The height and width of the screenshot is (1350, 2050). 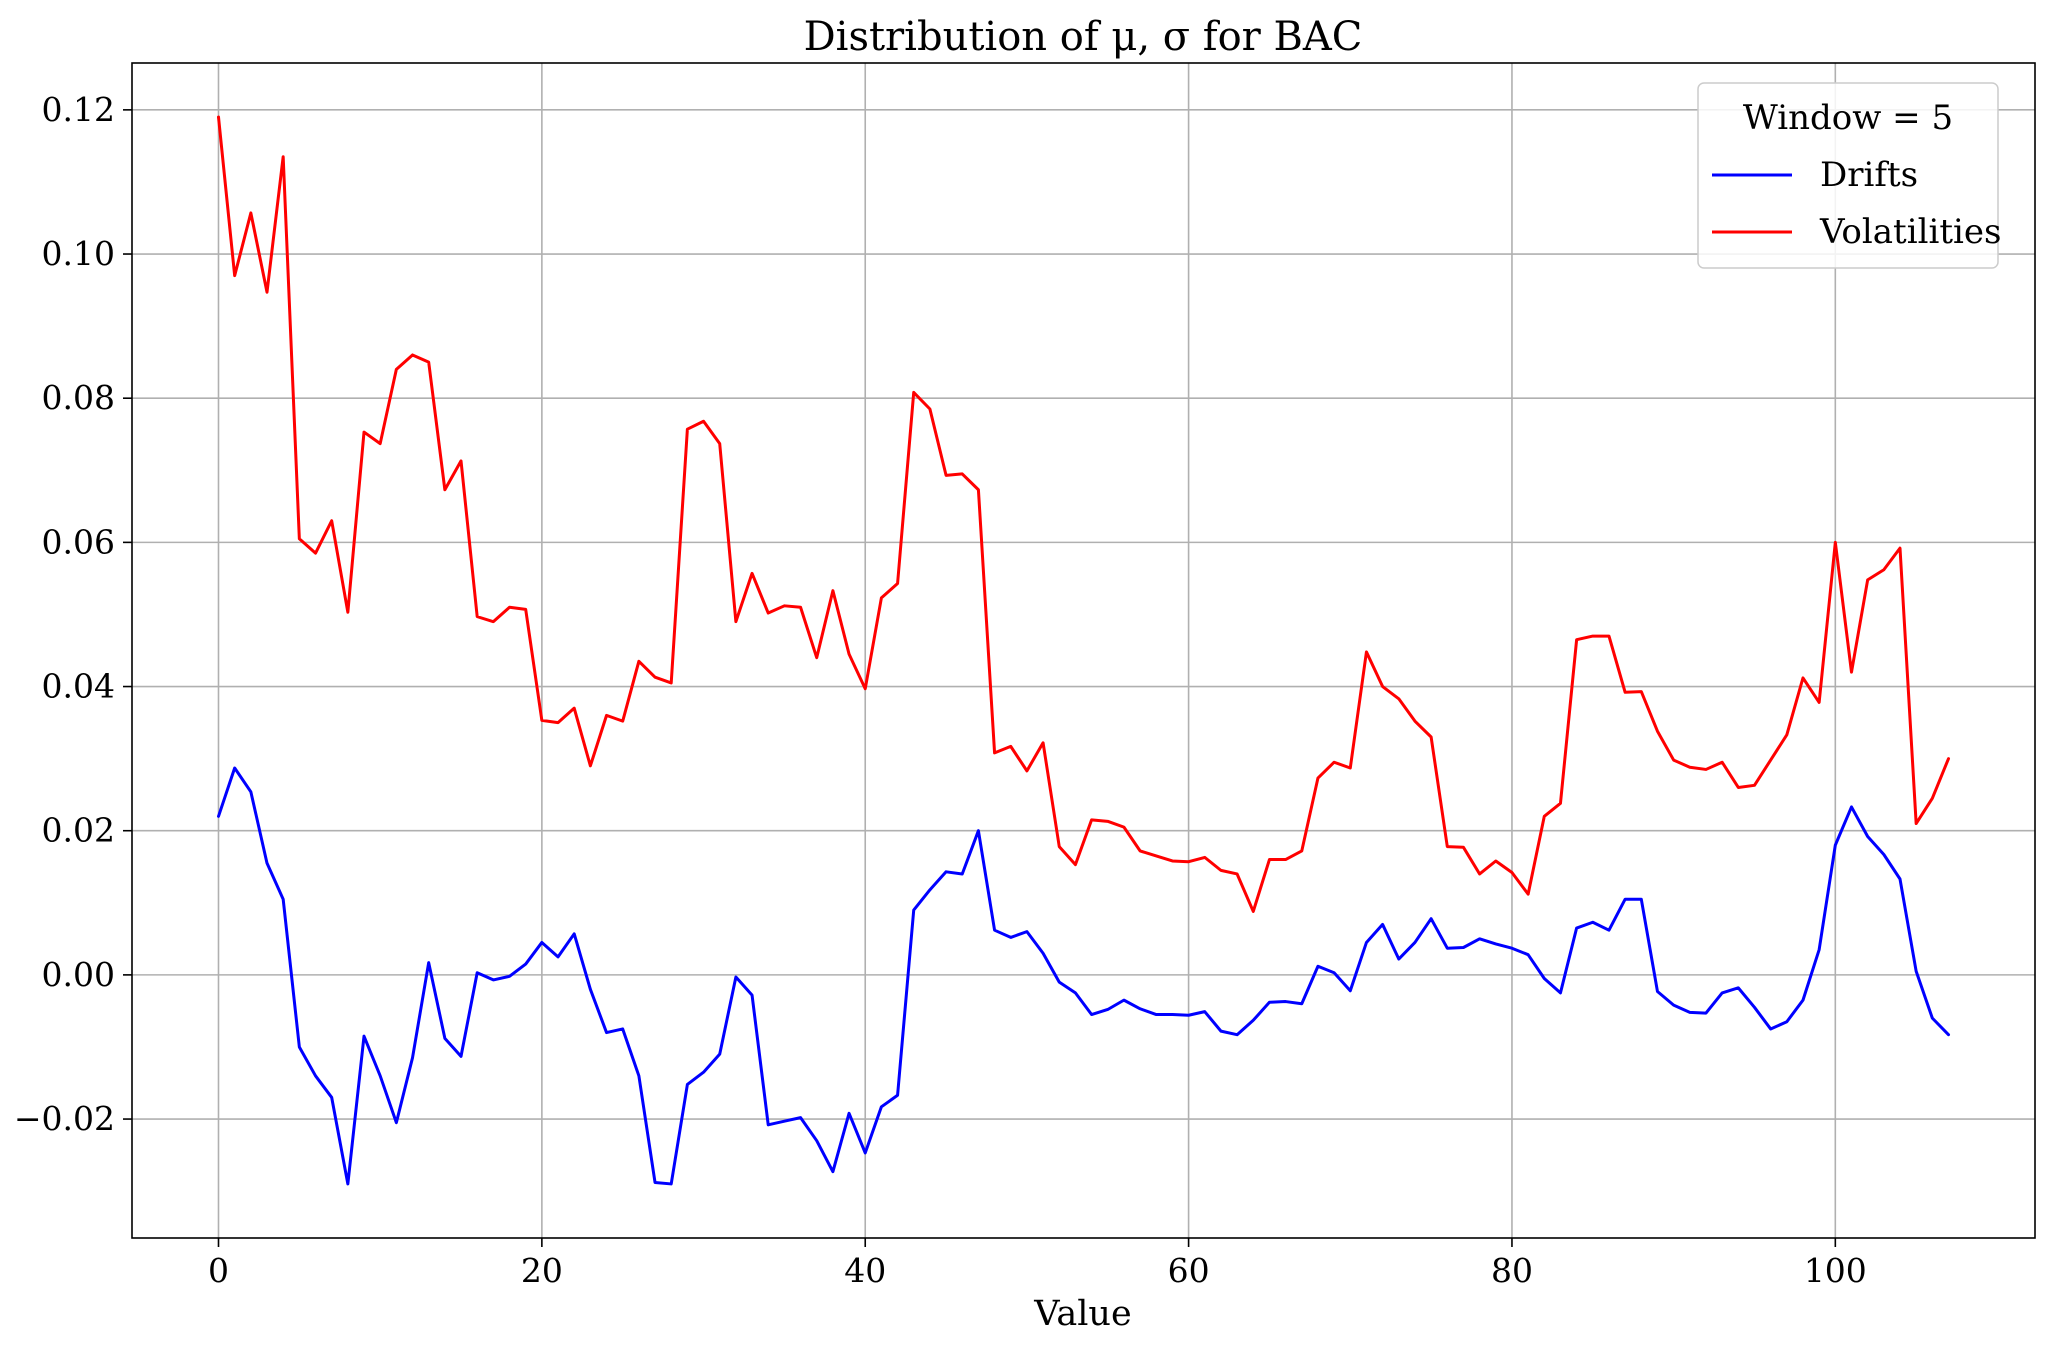 What do you see at coordinates (1189, 1270) in the screenshot?
I see `x-tick-label: 60` at bounding box center [1189, 1270].